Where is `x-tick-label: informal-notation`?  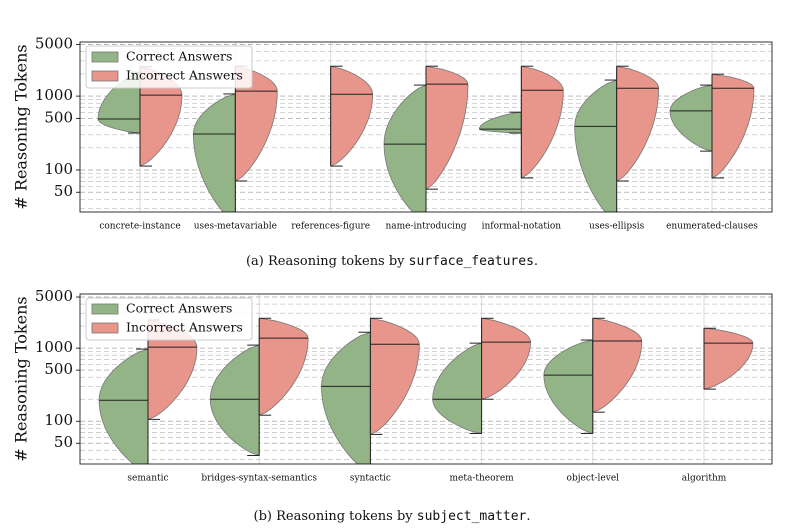
x-tick-label: informal-notation is located at coordinates (522, 227).